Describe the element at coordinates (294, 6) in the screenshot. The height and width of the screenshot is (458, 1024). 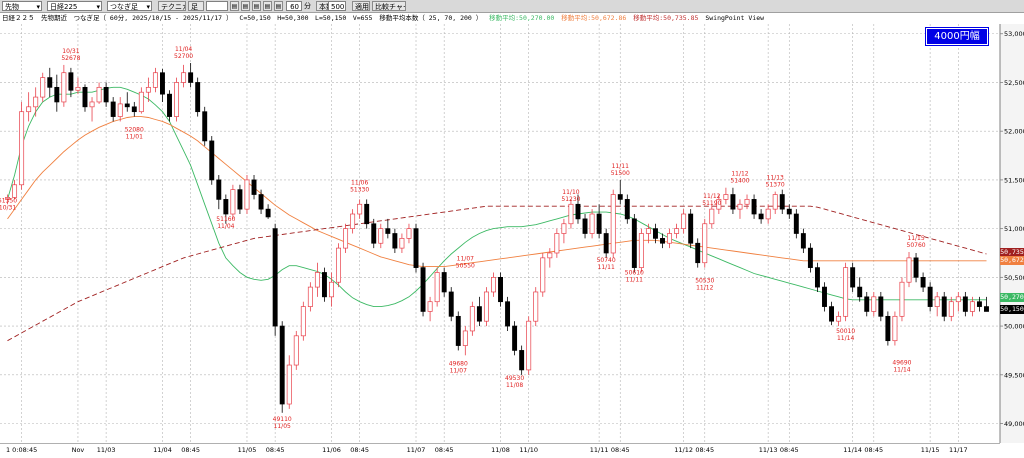
I see `interval-field: 60` at that location.